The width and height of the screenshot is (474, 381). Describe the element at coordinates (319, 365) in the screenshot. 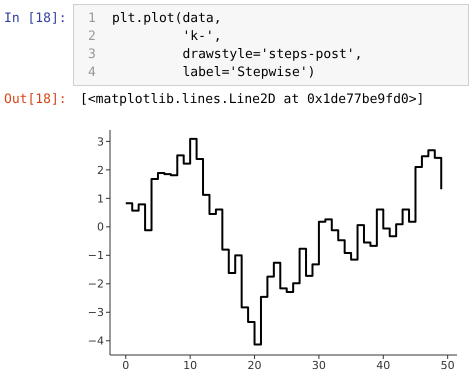

I see `x-tick-label: 30` at that location.